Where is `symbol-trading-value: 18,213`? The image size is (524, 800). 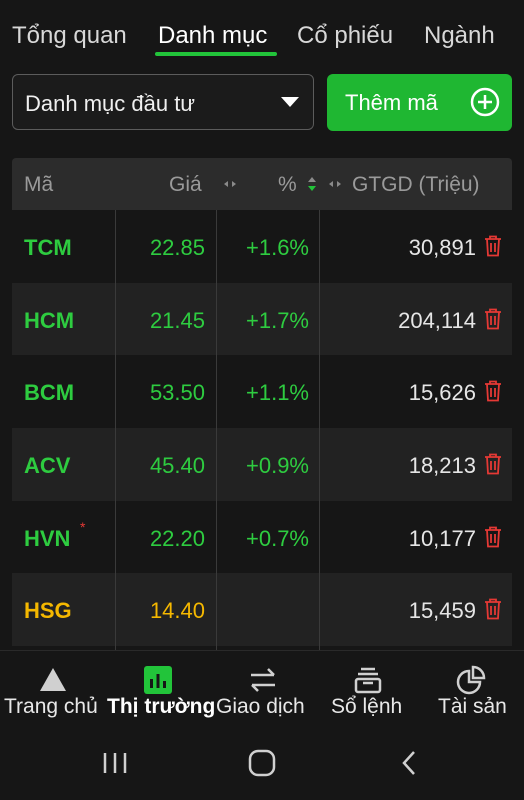 symbol-trading-value: 18,213 is located at coordinates (442, 466).